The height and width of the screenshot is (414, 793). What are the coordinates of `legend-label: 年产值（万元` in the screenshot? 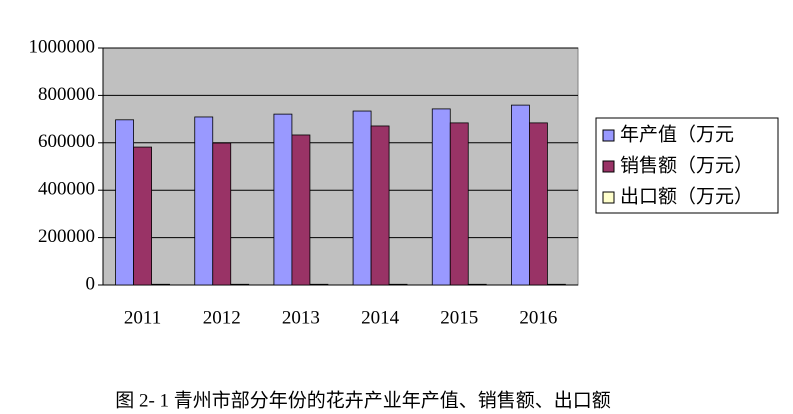 It's located at (677, 134).